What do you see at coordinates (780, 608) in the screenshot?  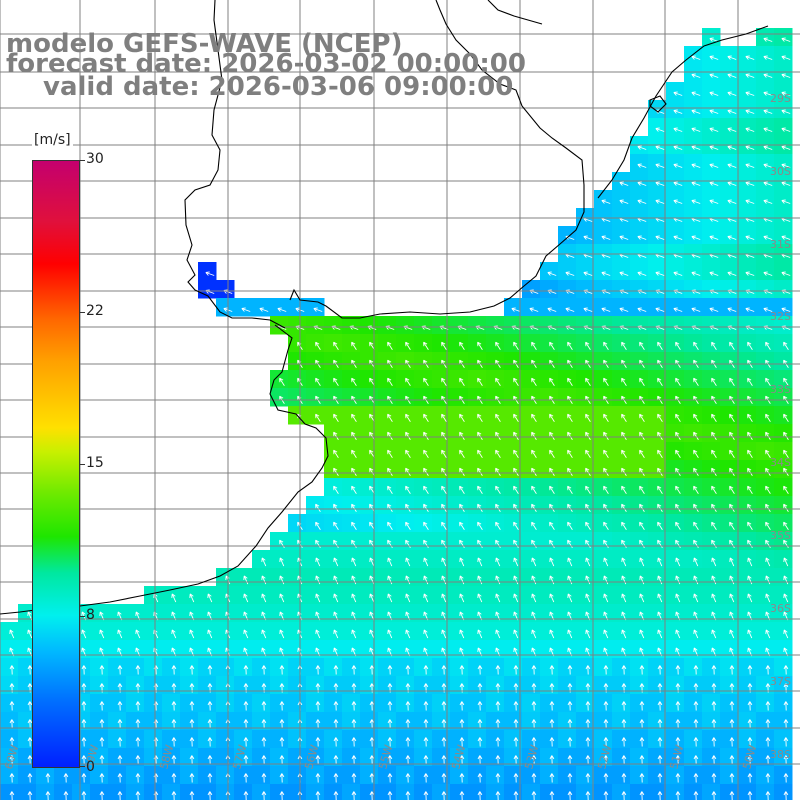 I see `lat-label: 36S` at bounding box center [780, 608].